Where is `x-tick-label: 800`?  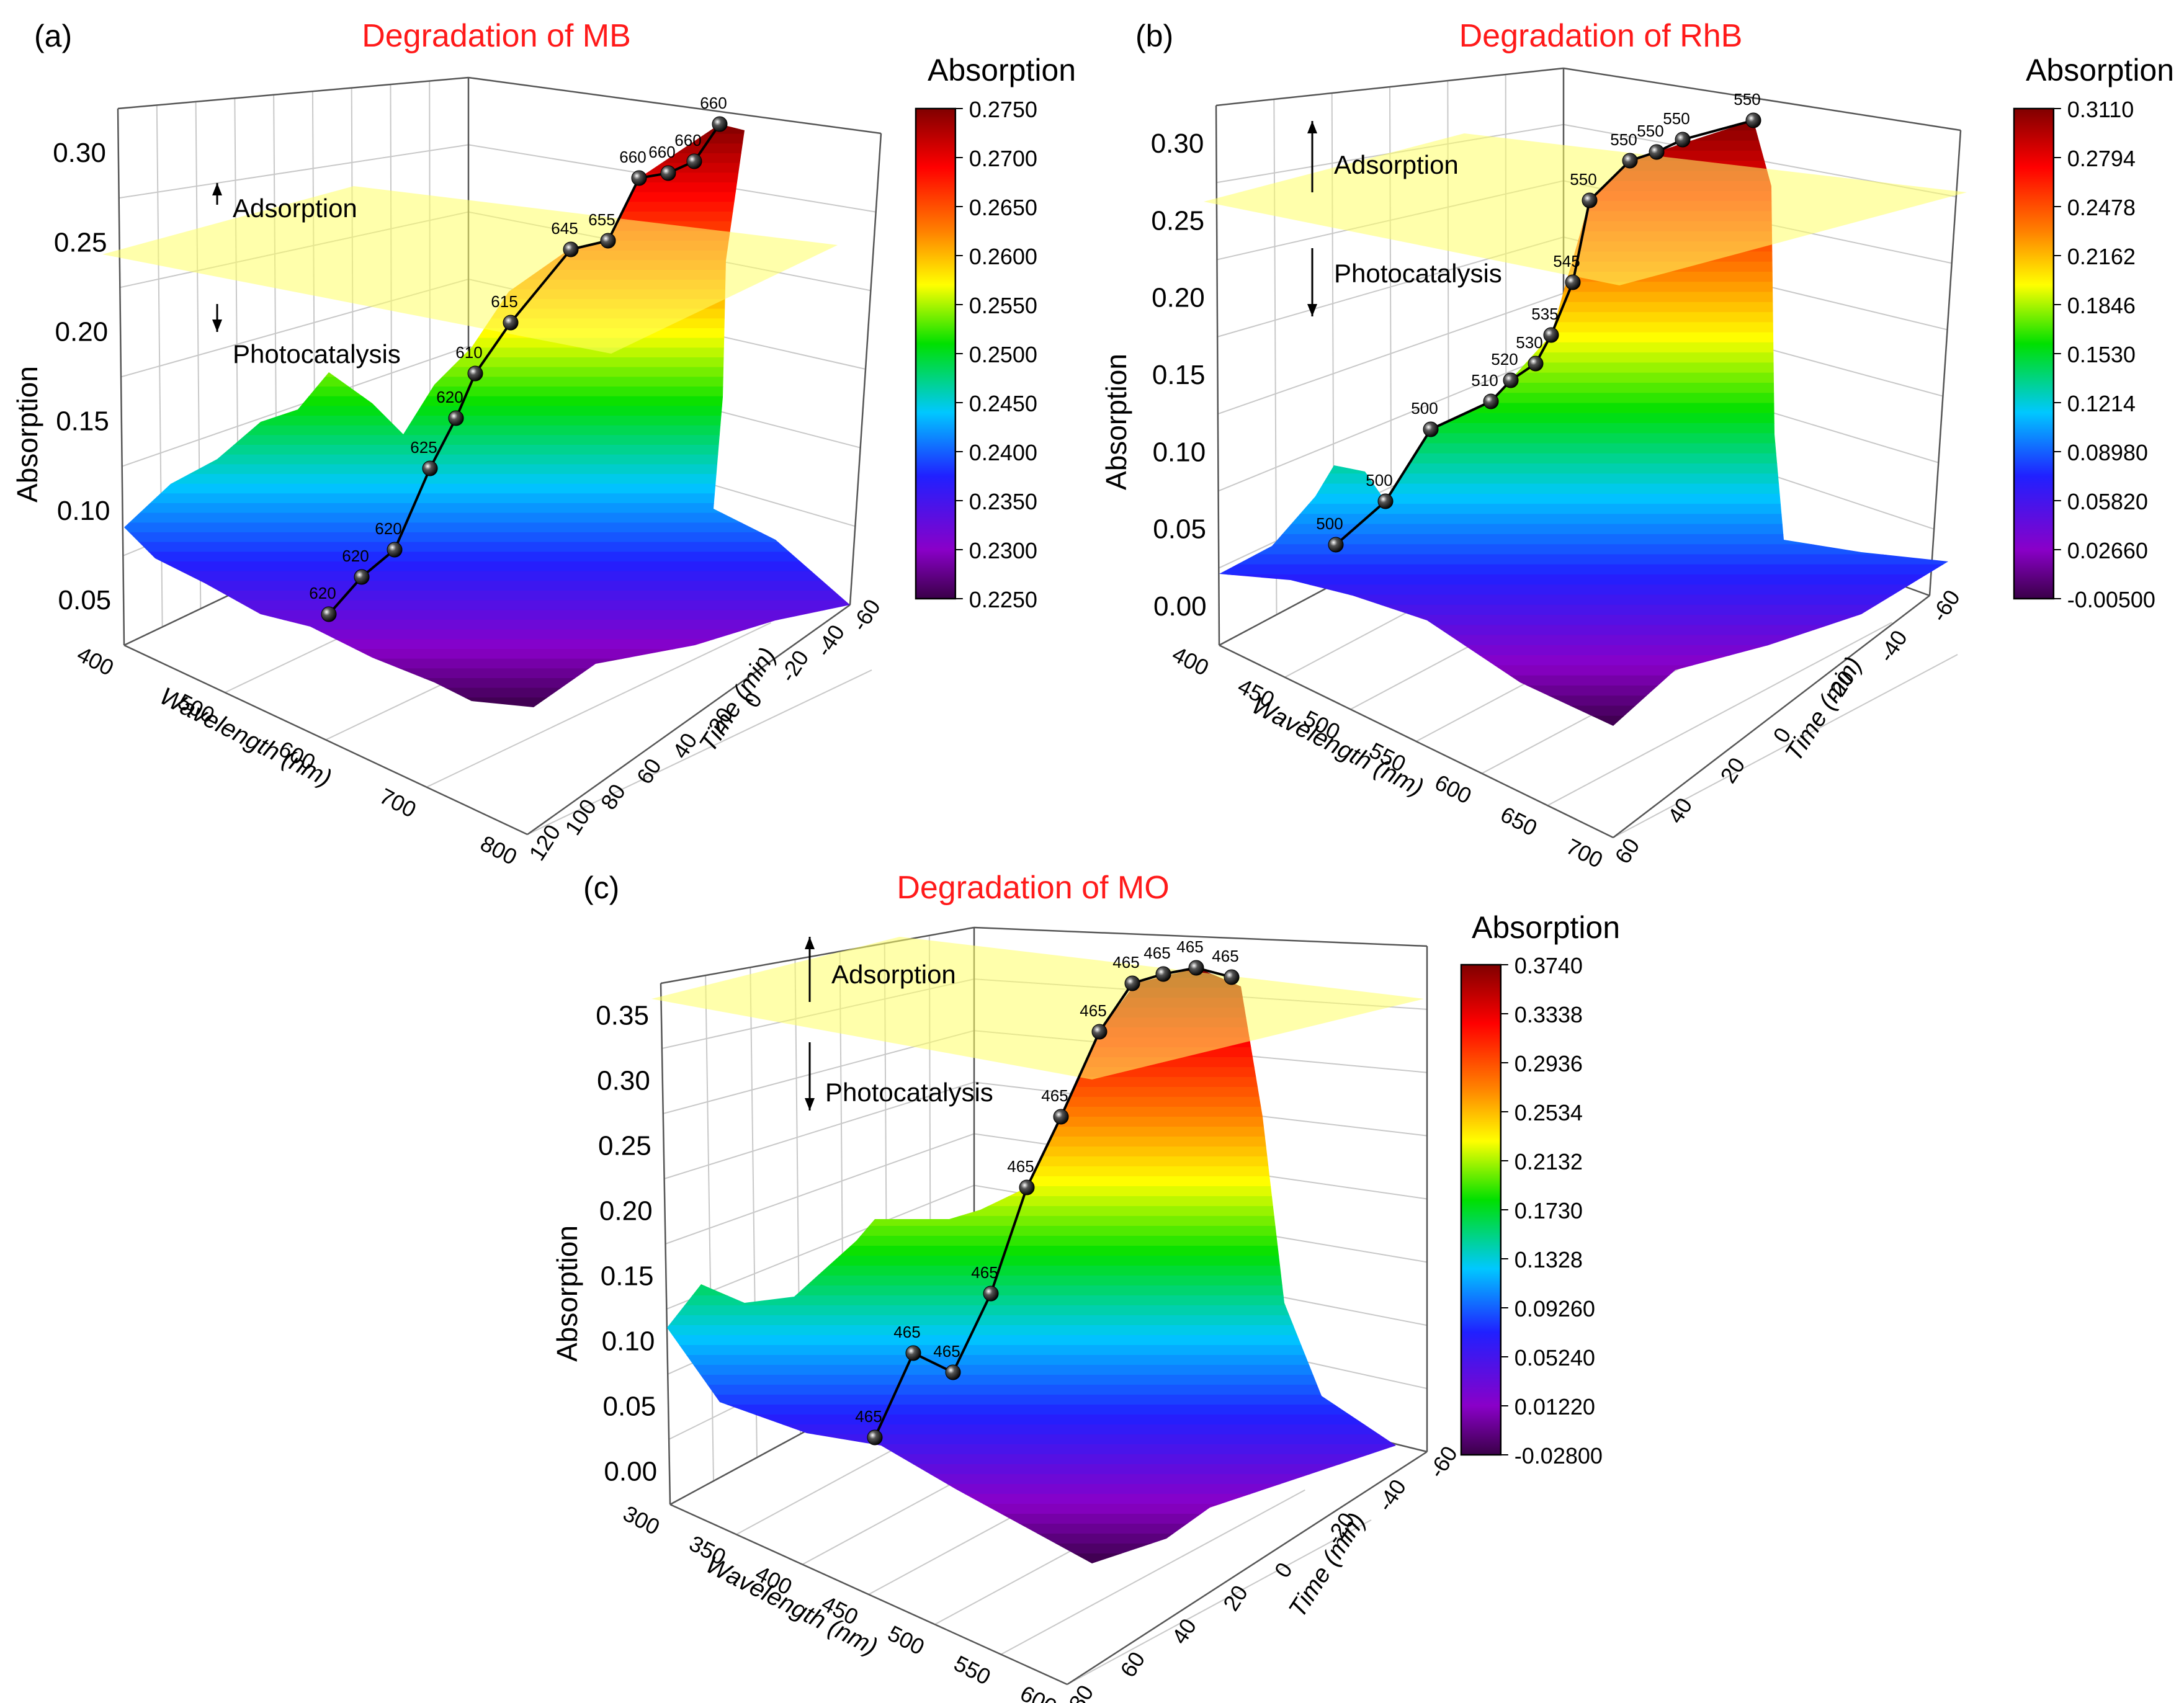 x-tick-label: 800 is located at coordinates (499, 850).